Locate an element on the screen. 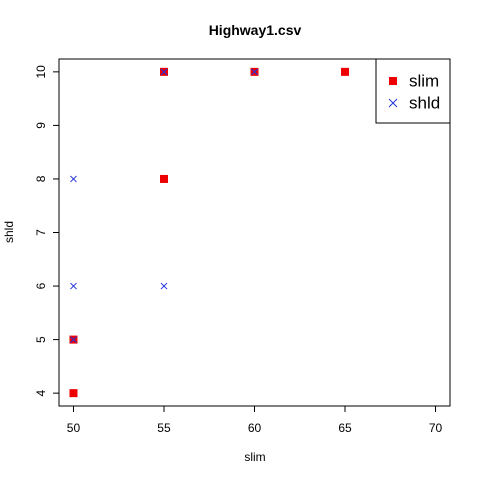 This screenshot has height=480, width=480. y-axis: 4 5 6 7 8 9 10 is located at coordinates (46, 230).